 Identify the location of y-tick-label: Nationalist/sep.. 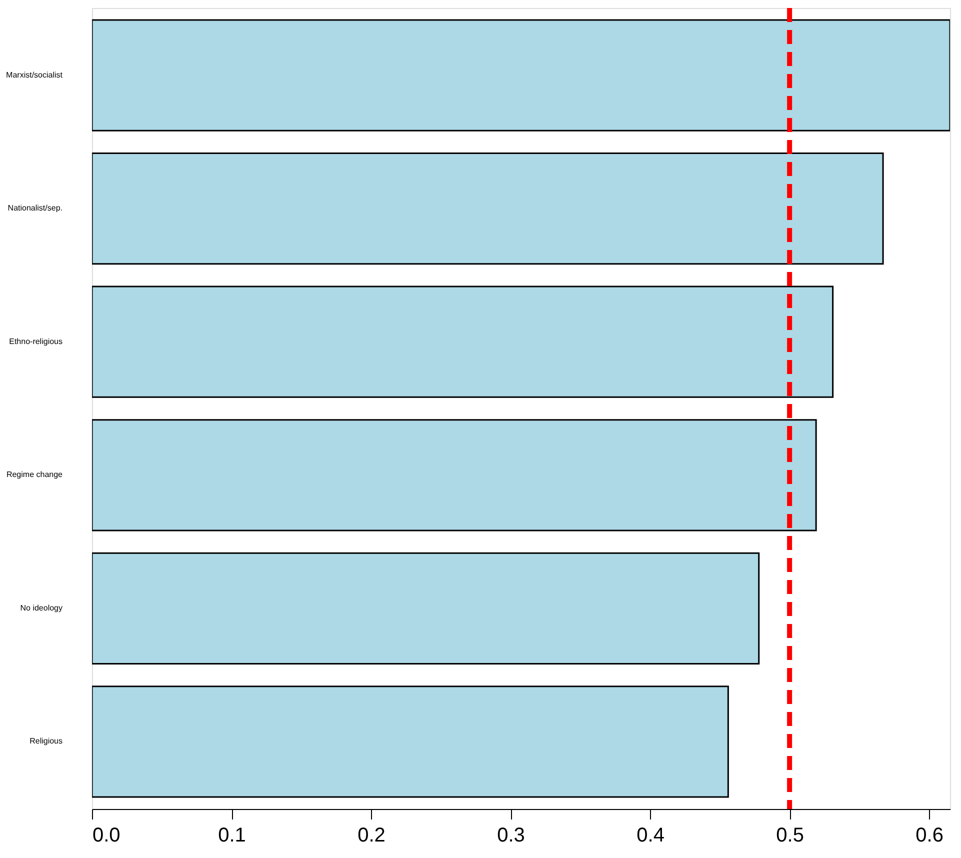
(35, 208).